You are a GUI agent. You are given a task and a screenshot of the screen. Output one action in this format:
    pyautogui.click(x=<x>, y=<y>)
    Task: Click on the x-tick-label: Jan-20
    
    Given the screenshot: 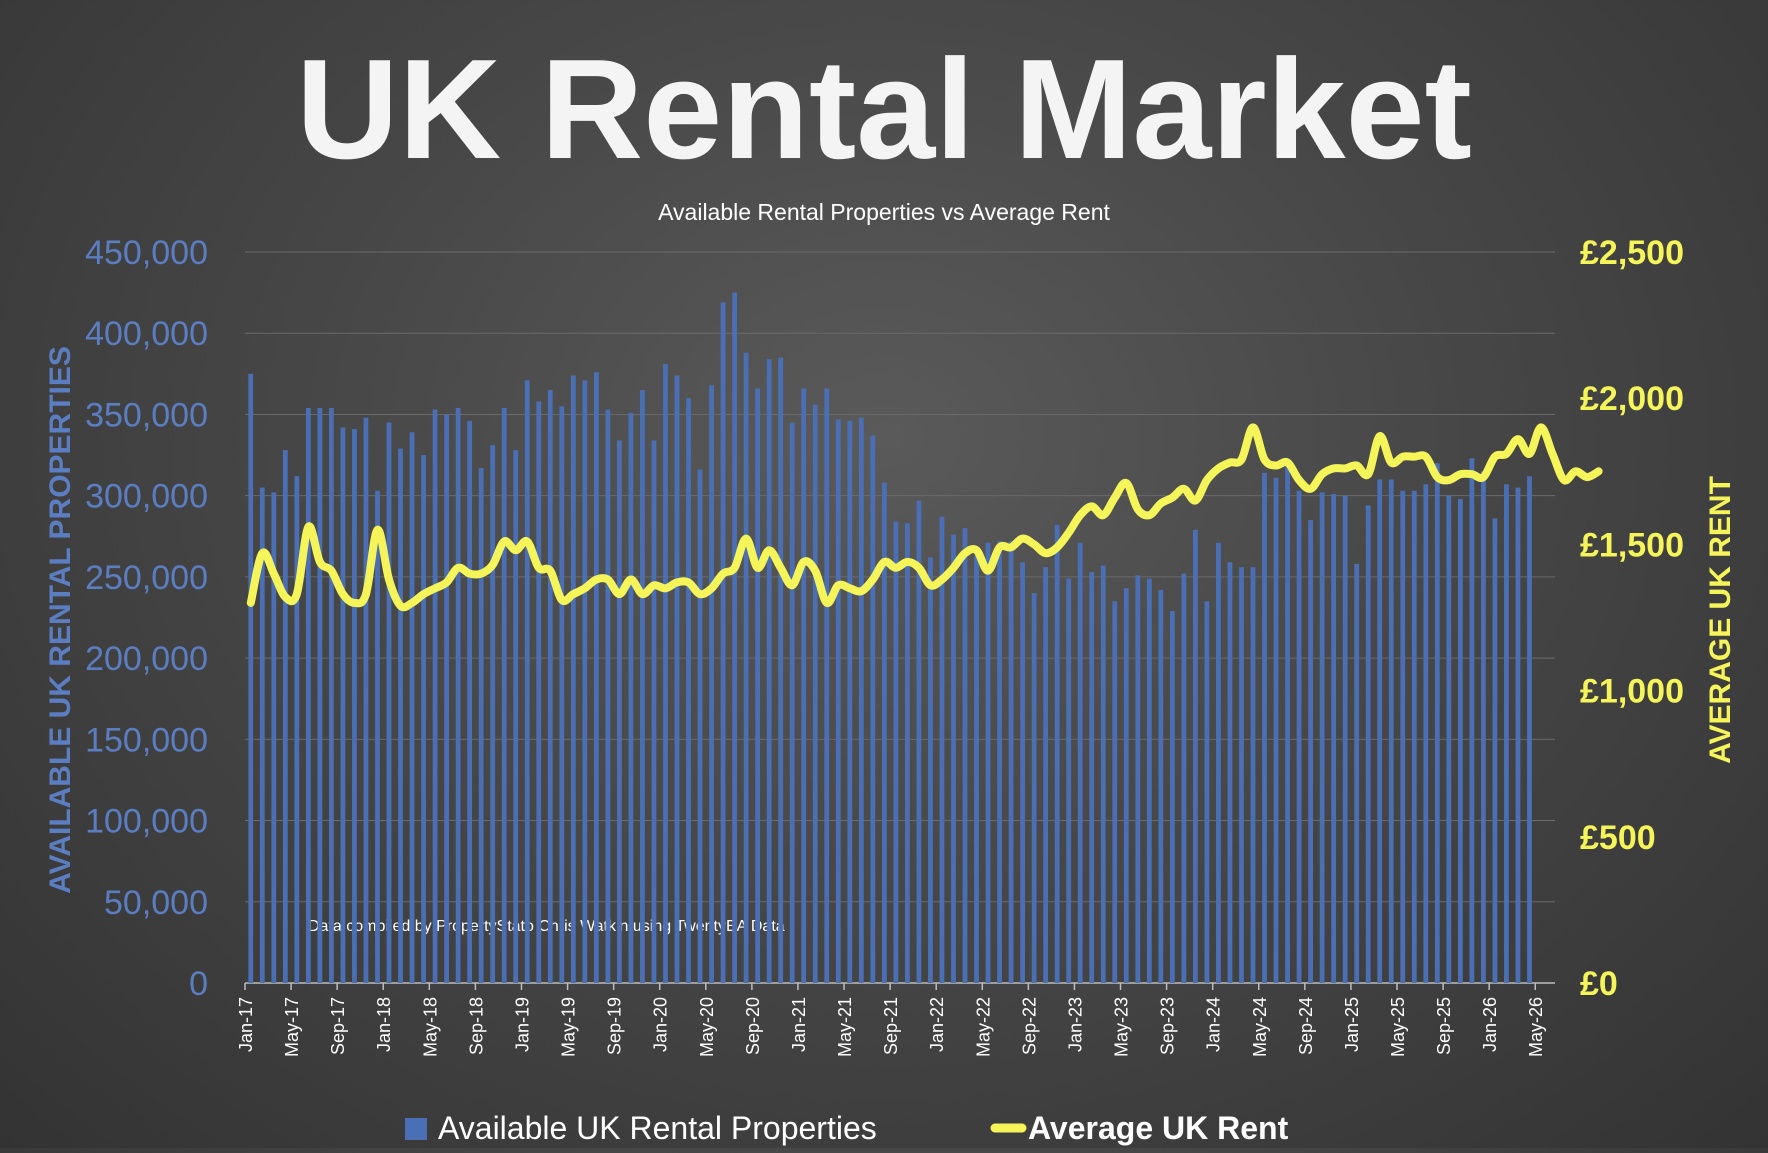 What is the action you would take?
    pyautogui.click(x=661, y=1024)
    